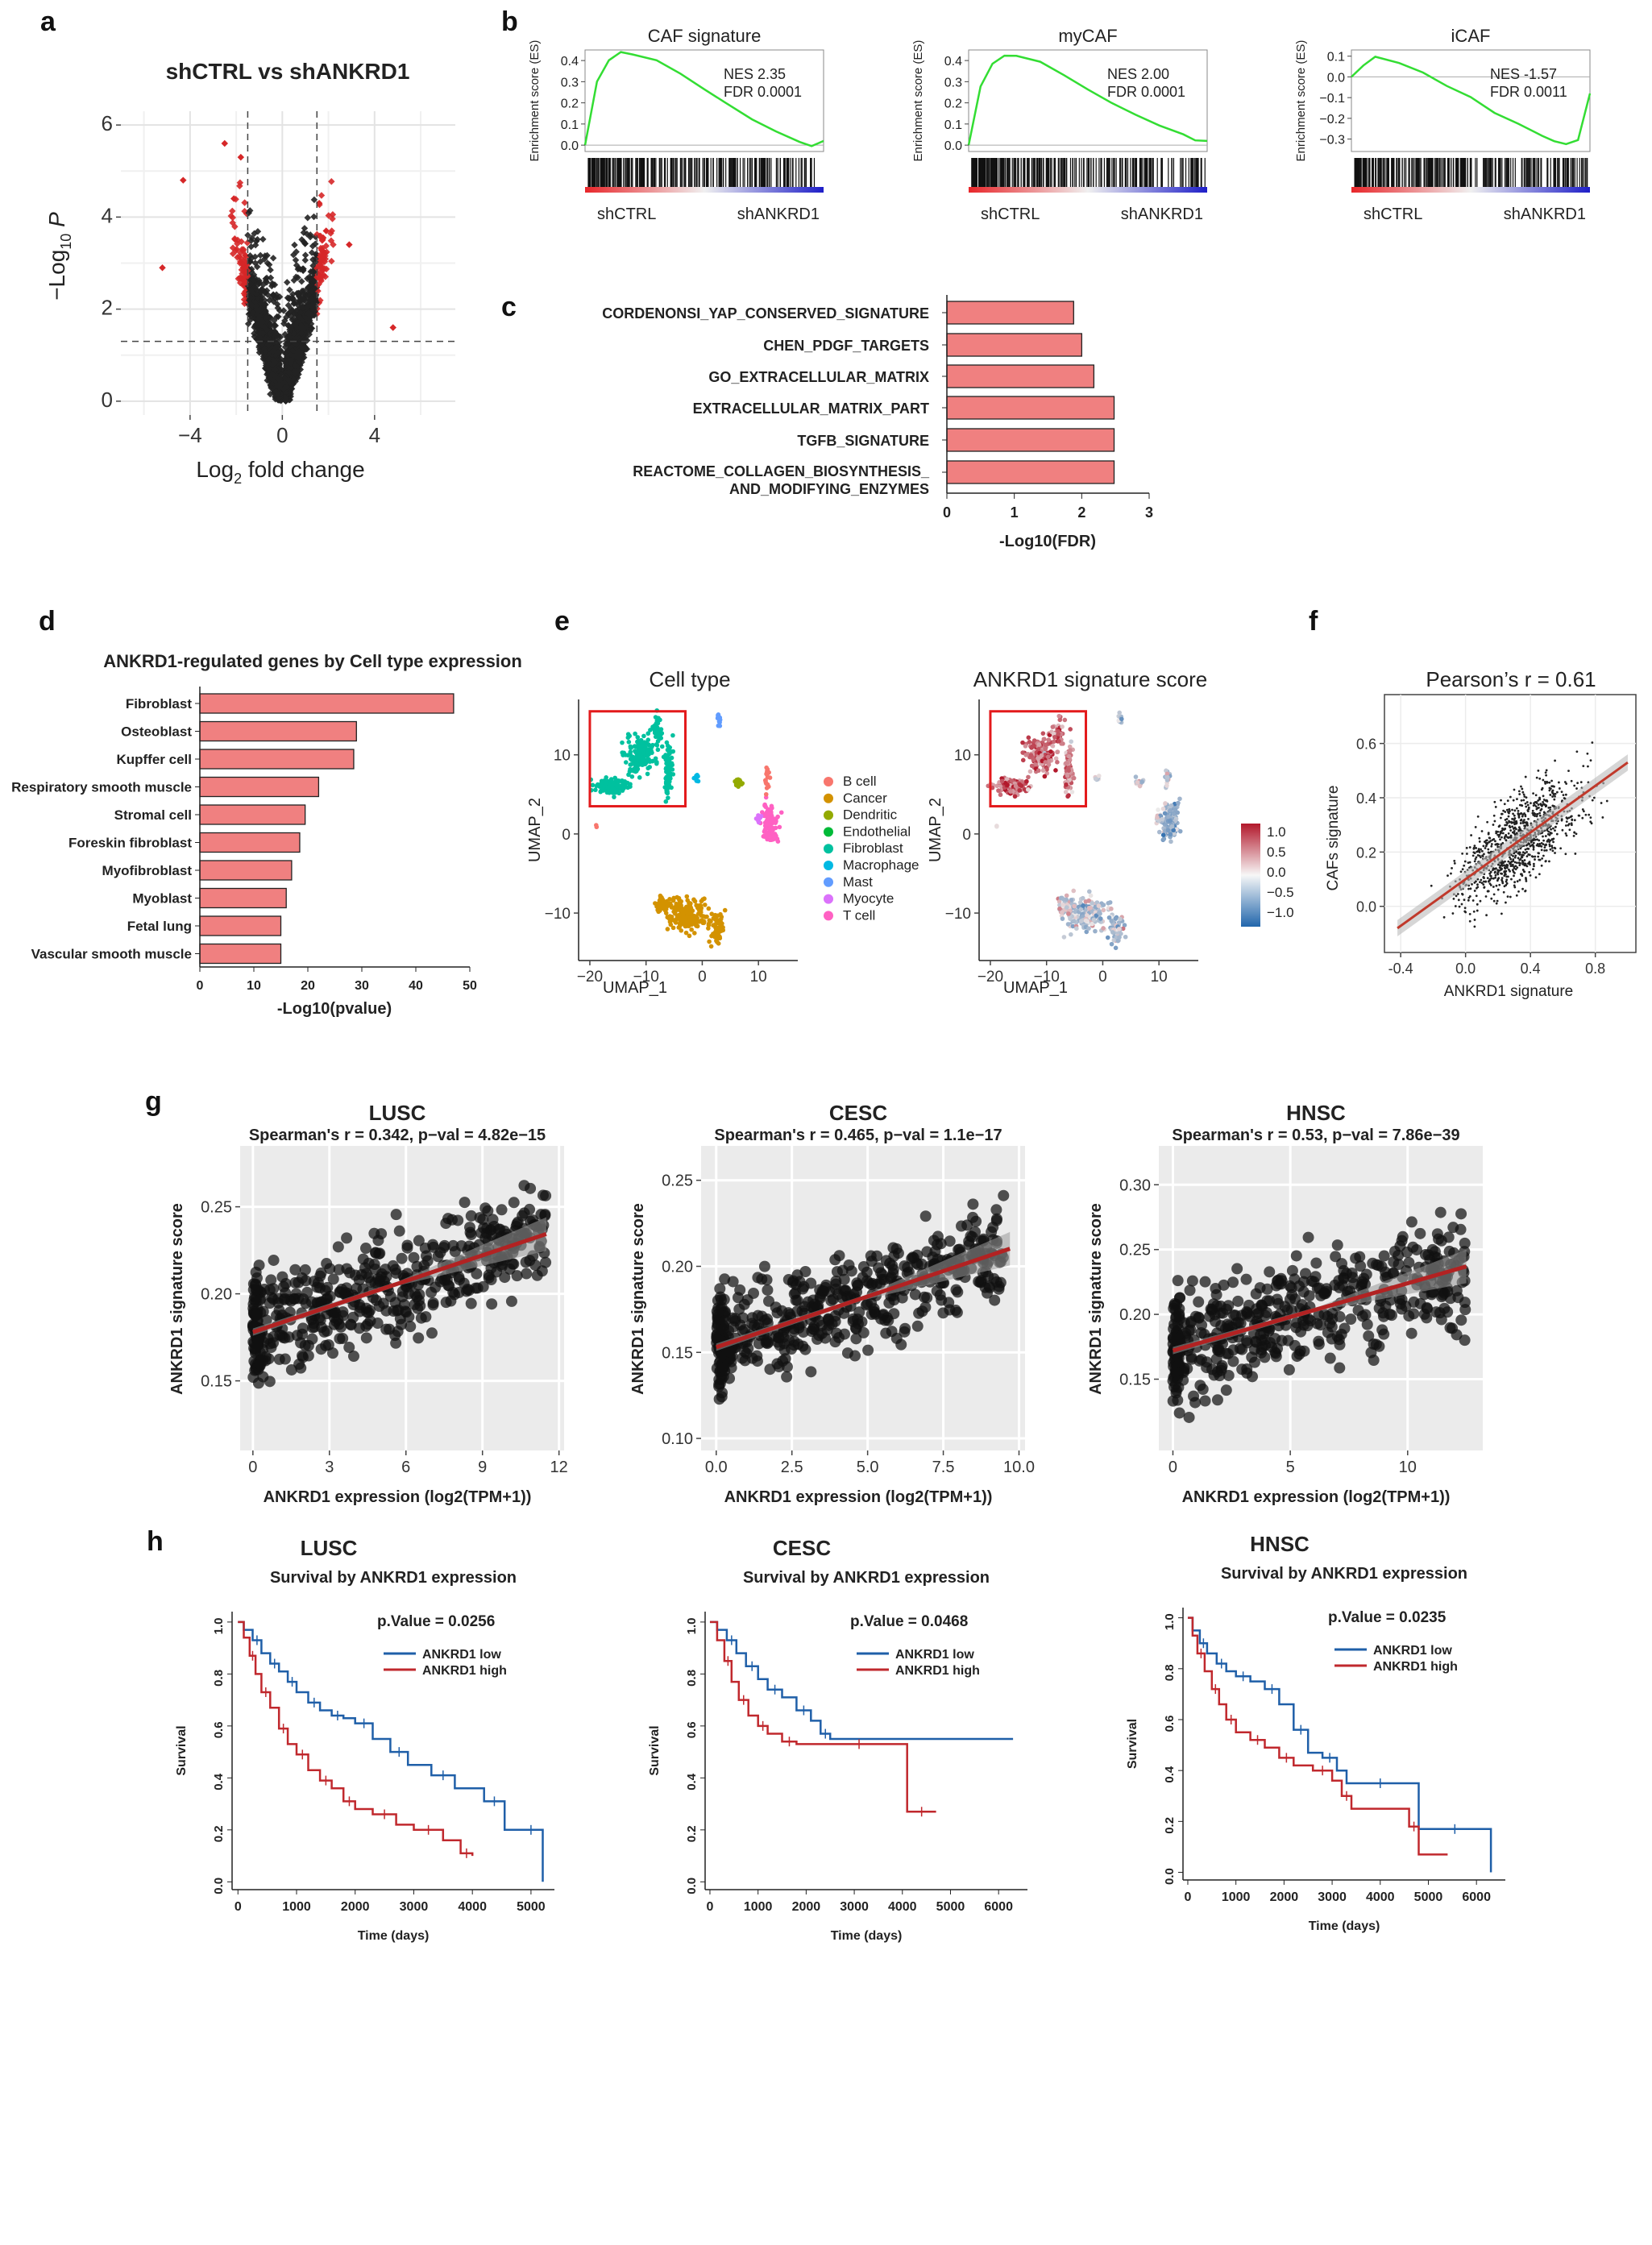 The height and width of the screenshot is (2245, 1652). What do you see at coordinates (147, 870) in the screenshot?
I see `category-label: Myofibroblast` at bounding box center [147, 870].